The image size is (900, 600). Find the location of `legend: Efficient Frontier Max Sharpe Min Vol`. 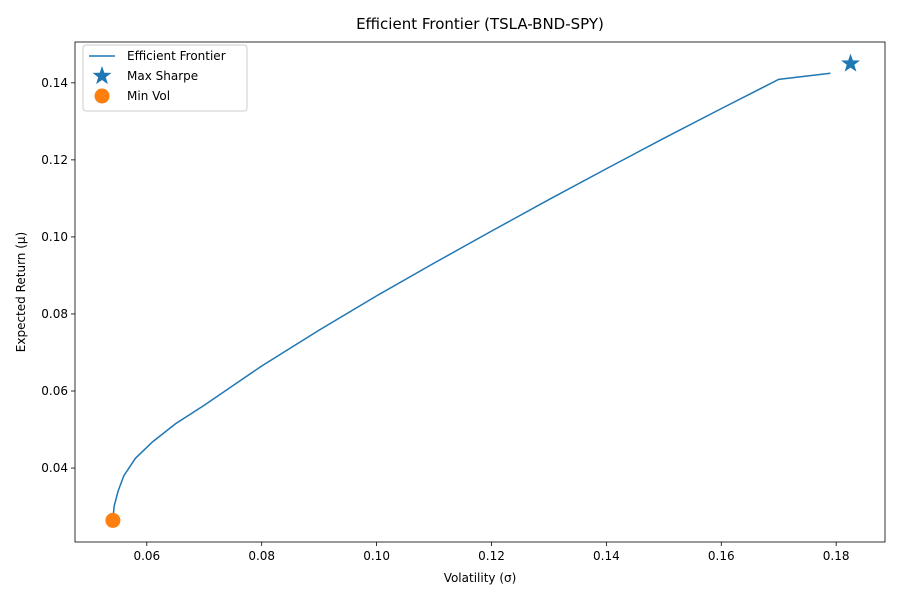

legend: Efficient Frontier Max Sharpe Min Vol is located at coordinates (165, 78).